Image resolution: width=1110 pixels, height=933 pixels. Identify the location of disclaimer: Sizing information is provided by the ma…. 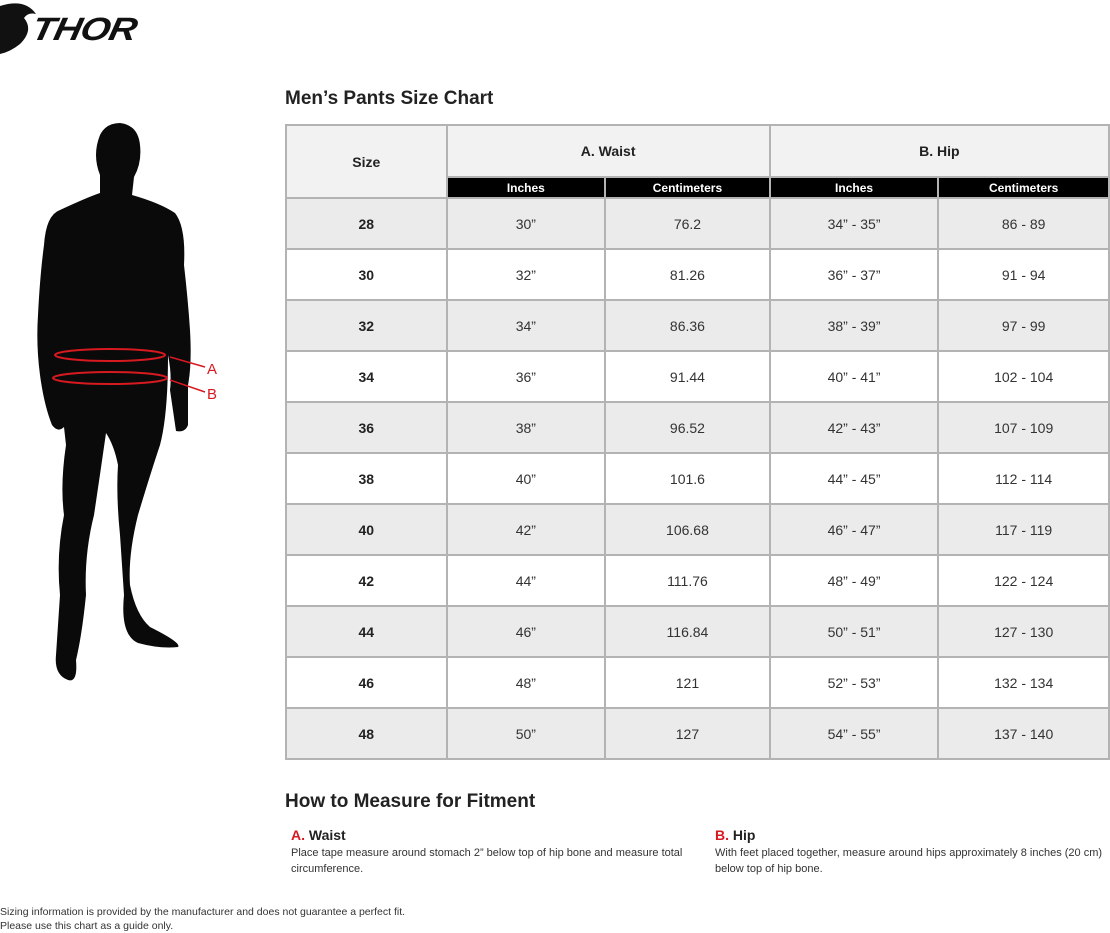
(202, 919).